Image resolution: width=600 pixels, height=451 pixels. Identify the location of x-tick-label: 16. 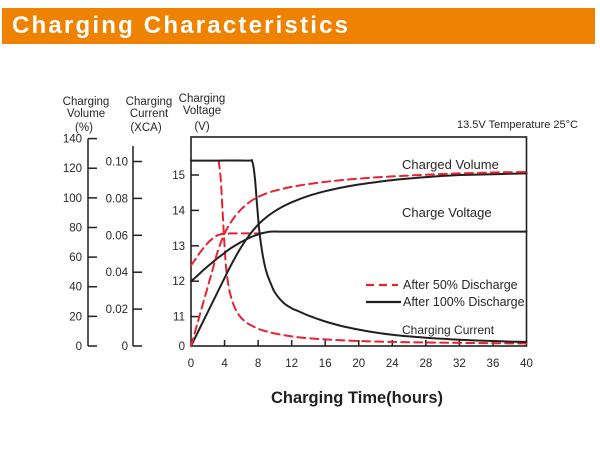
(325, 364).